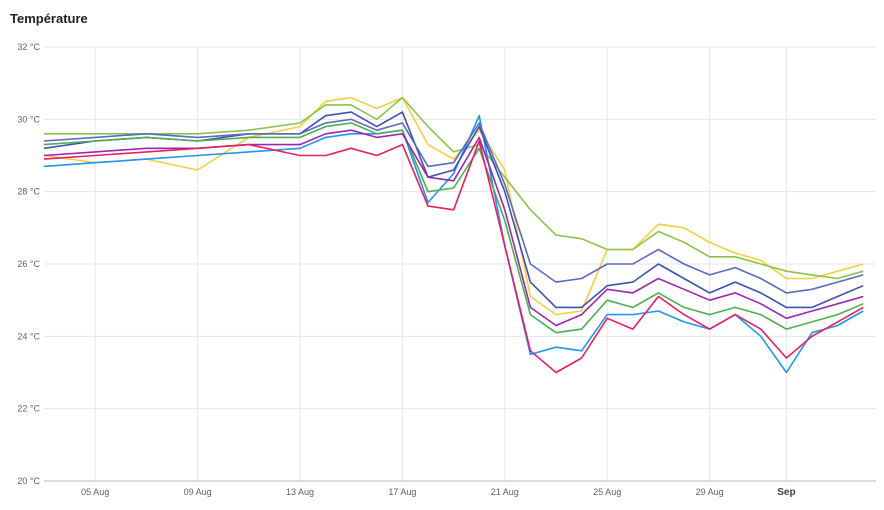 Image resolution: width=884 pixels, height=510 pixels. Describe the element at coordinates (28, 119) in the screenshot. I see `y-tick-label: 30 °C` at that location.